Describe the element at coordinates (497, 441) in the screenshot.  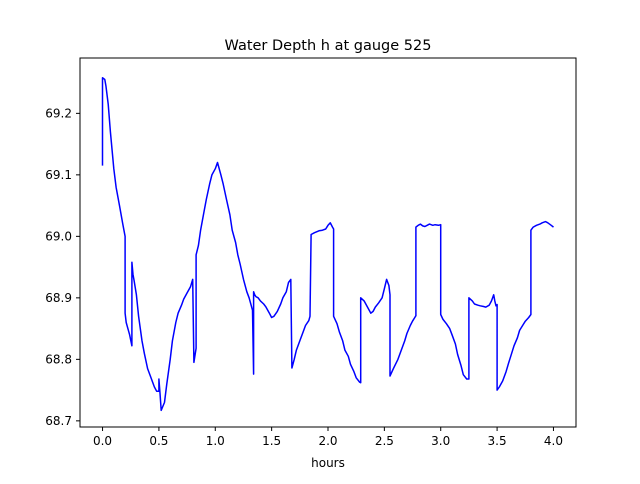
I see `x-tick-label: 3.5` at that location.